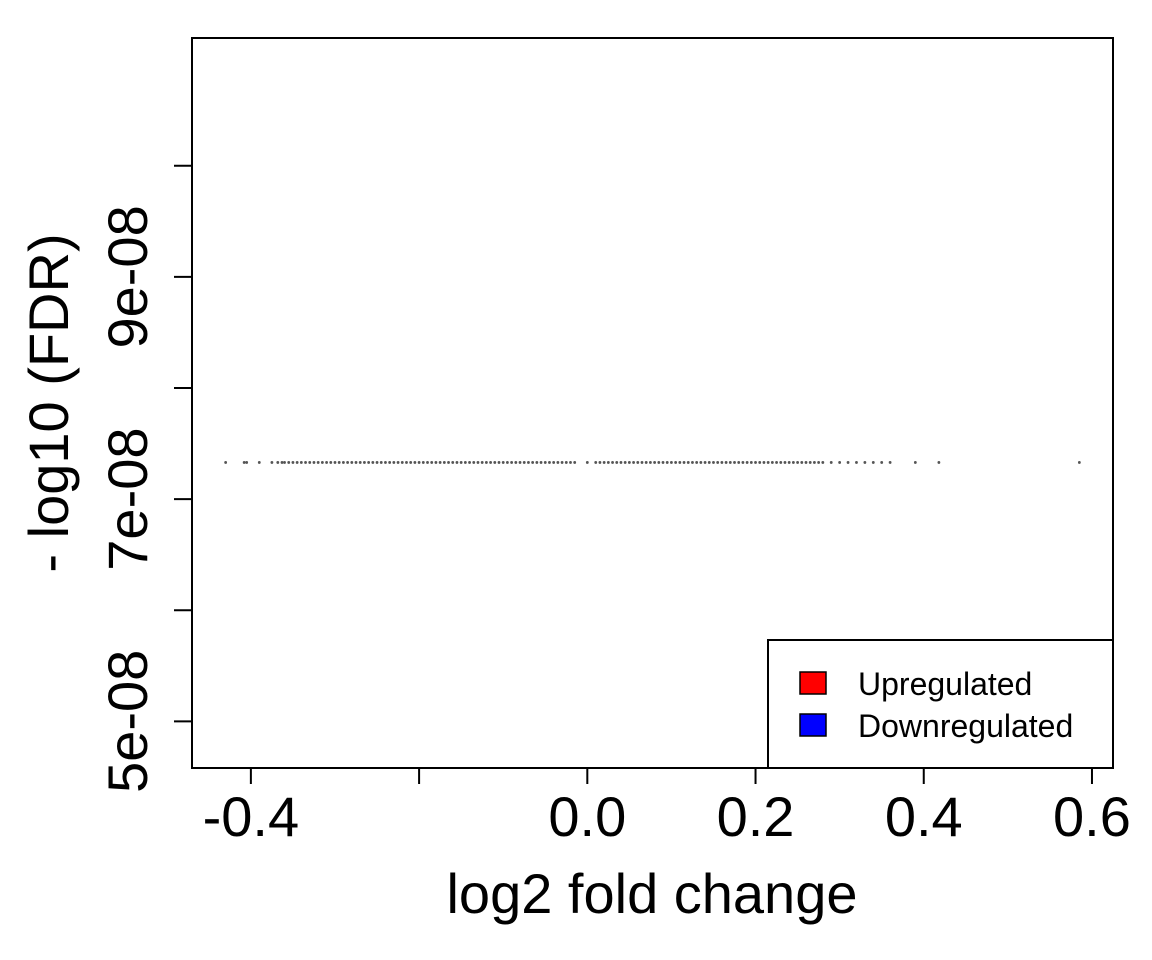  I want to click on x-tick-label: -0.4, so click(251, 816).